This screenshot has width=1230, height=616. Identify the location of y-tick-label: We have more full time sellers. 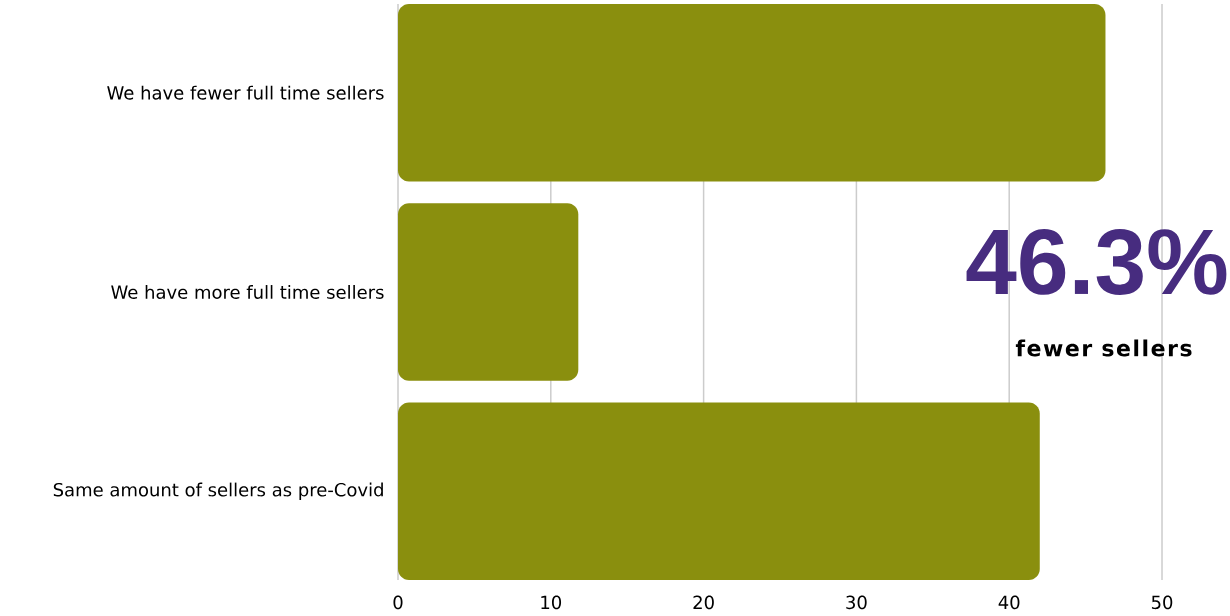
(247, 292).